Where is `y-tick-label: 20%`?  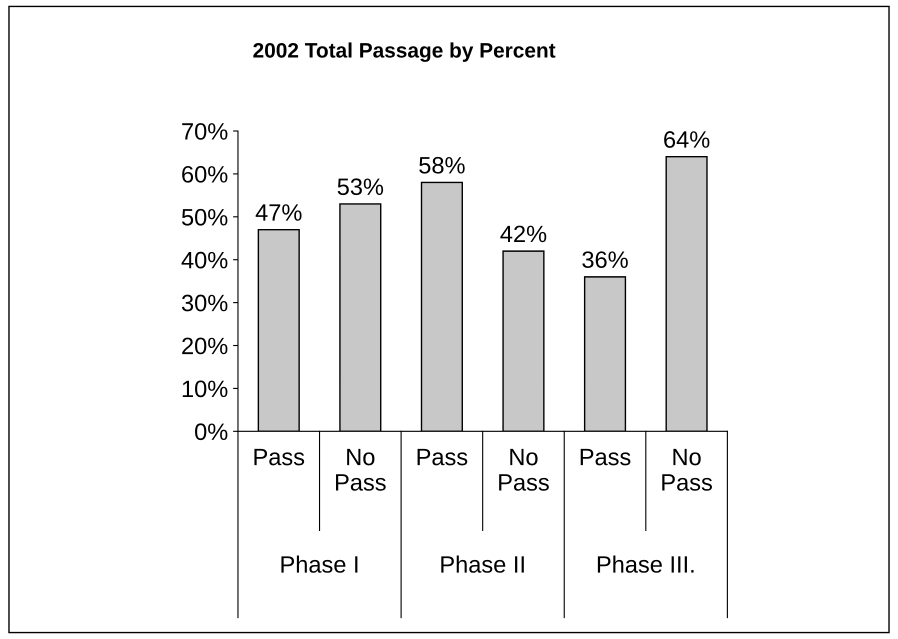
y-tick-label: 20% is located at coordinates (205, 346).